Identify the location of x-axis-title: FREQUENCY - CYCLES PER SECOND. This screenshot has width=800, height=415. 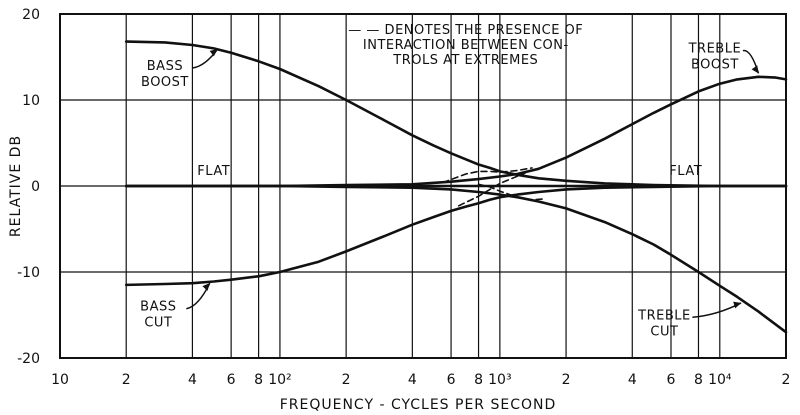
(418, 405).